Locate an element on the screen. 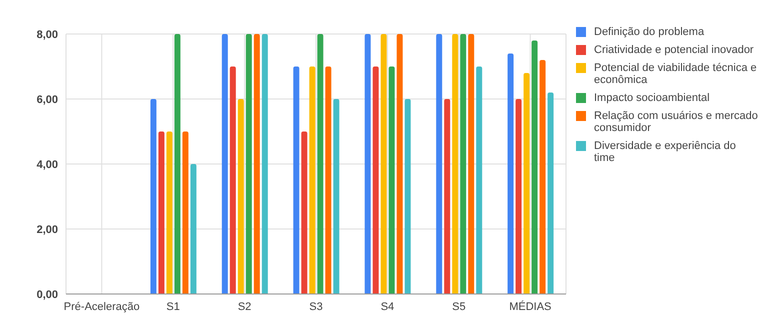  y-tick-label: 0,00 is located at coordinates (47, 294).